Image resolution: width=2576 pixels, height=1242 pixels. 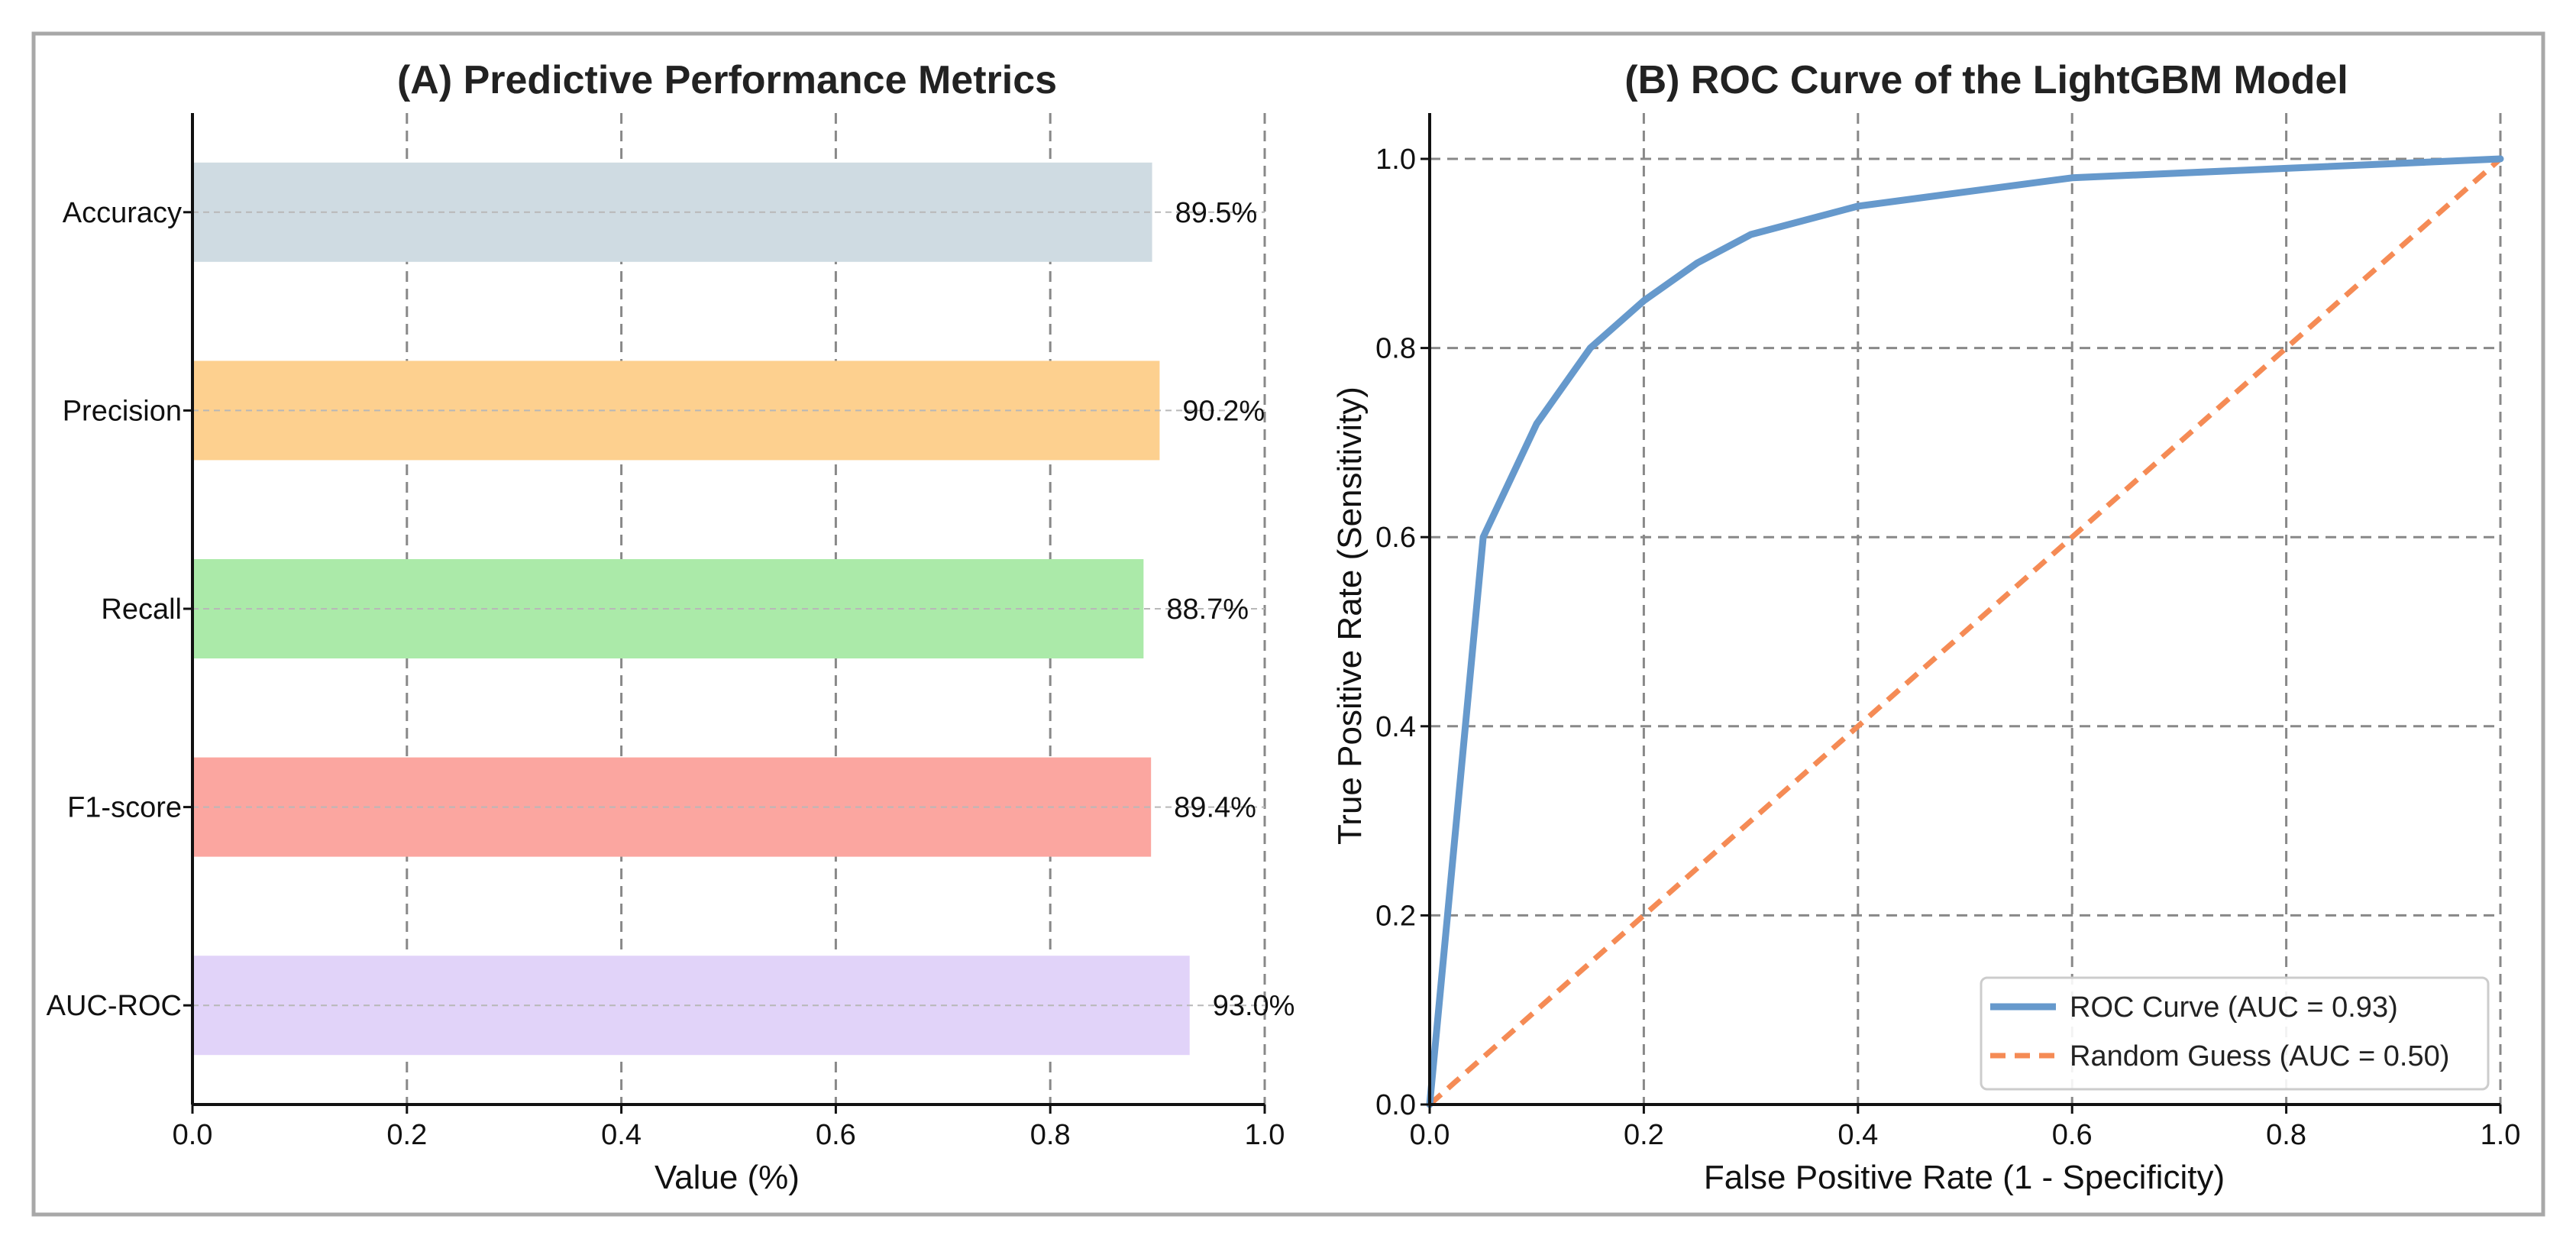 What do you see at coordinates (1223, 411) in the screenshot?
I see `bar-value-label: 90.2%` at bounding box center [1223, 411].